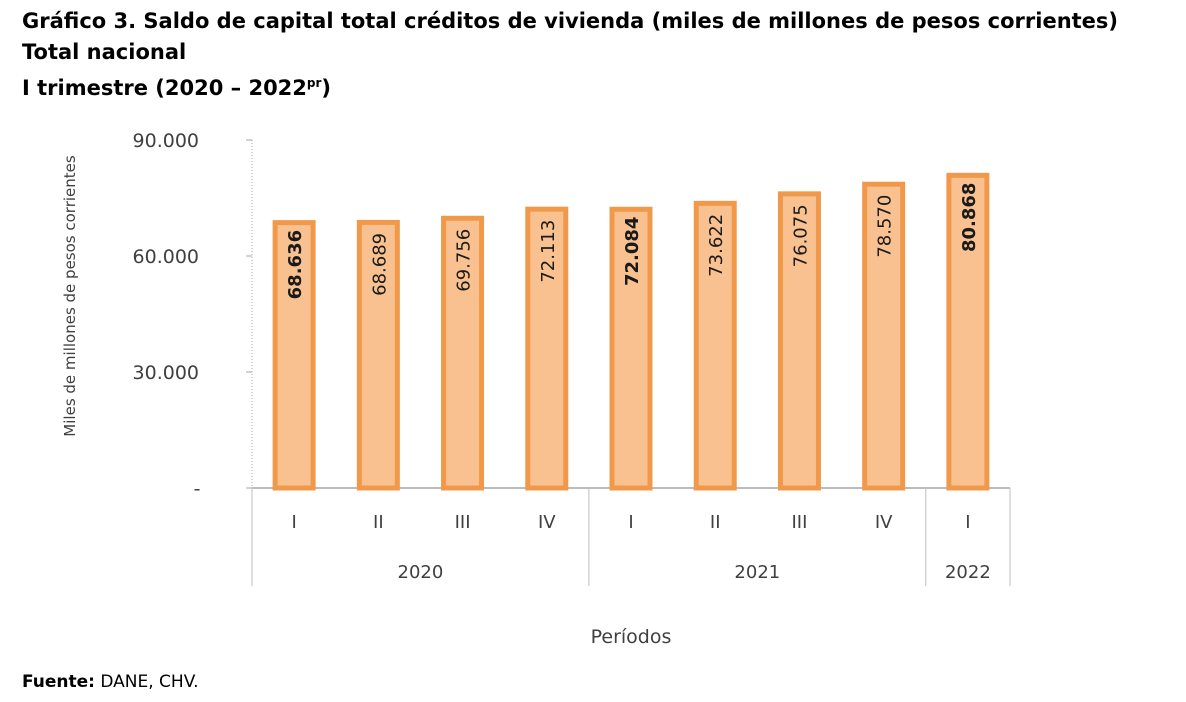 The height and width of the screenshot is (702, 1186). I want to click on data-label: 72.113, so click(548, 251).